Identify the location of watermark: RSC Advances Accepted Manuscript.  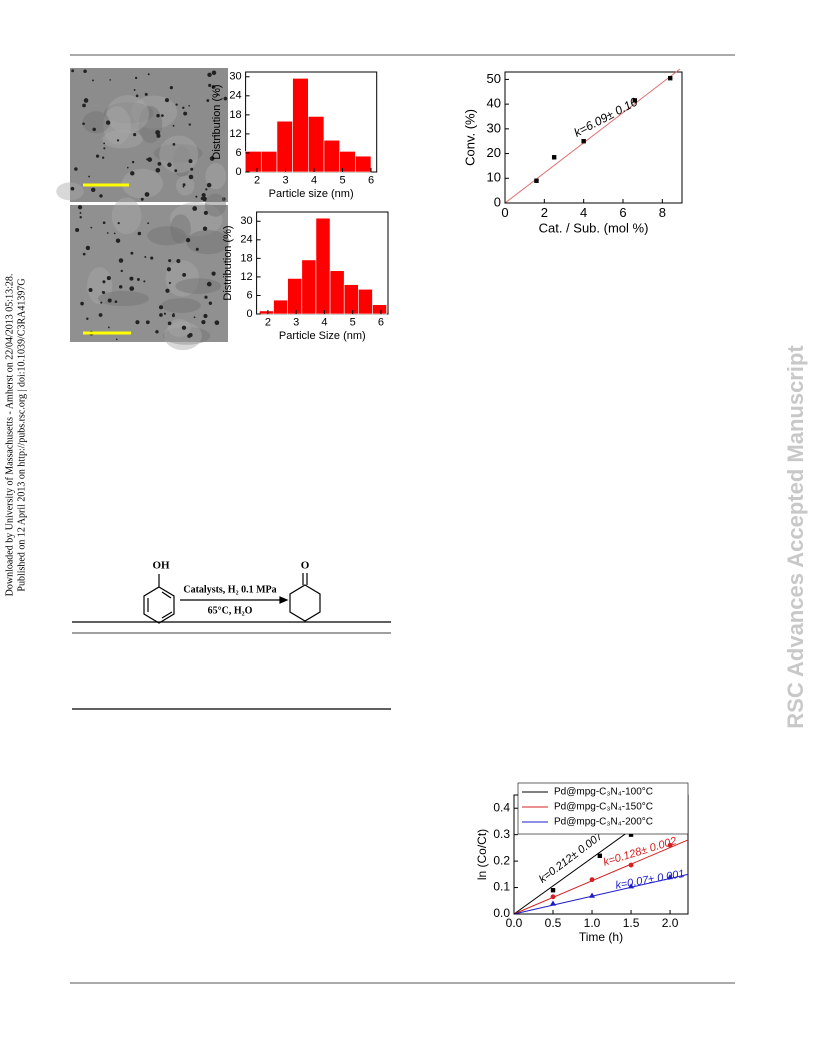
(795, 537).